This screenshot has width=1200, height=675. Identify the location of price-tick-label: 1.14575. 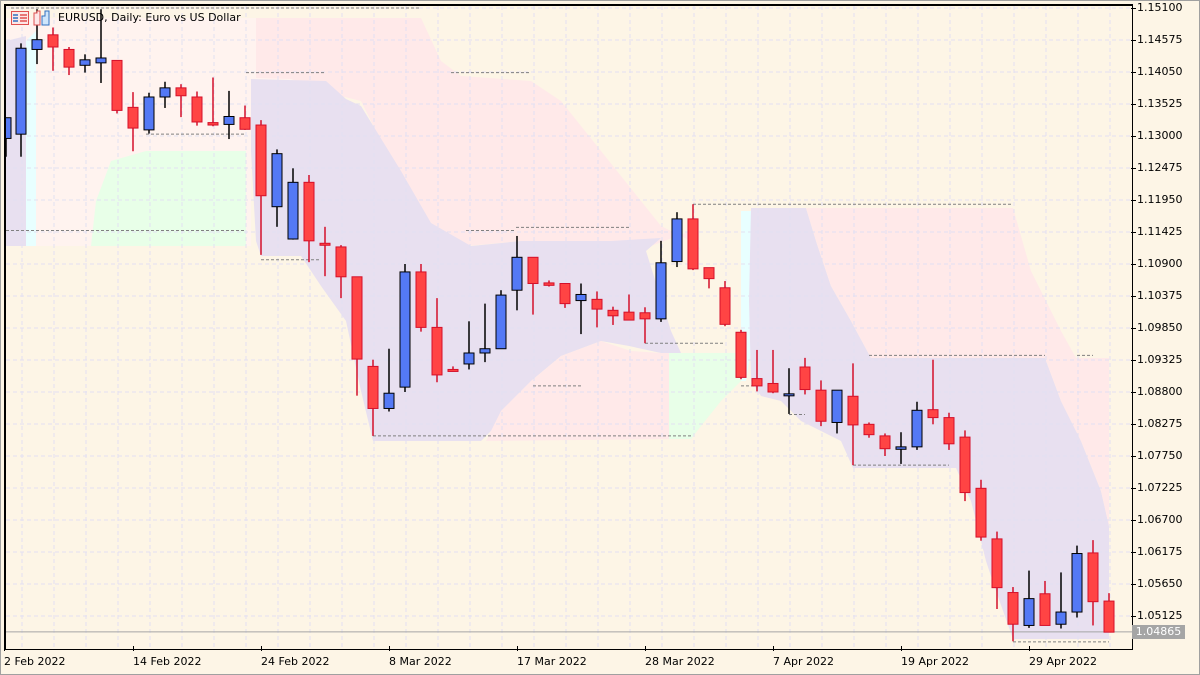
(1160, 39).